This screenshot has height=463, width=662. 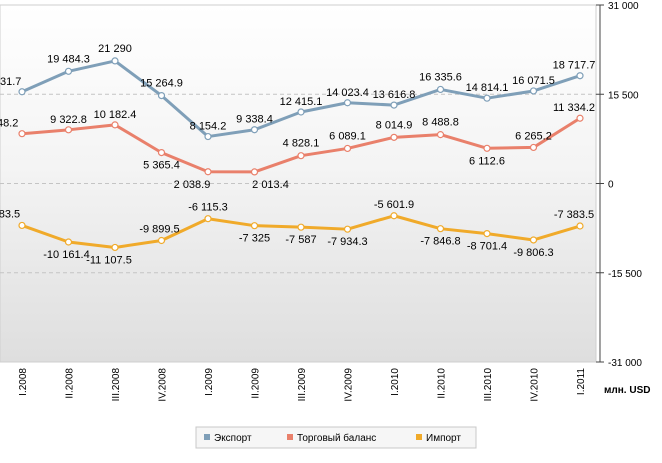 I want to click on data-label: 8 488.8, so click(x=440, y=123).